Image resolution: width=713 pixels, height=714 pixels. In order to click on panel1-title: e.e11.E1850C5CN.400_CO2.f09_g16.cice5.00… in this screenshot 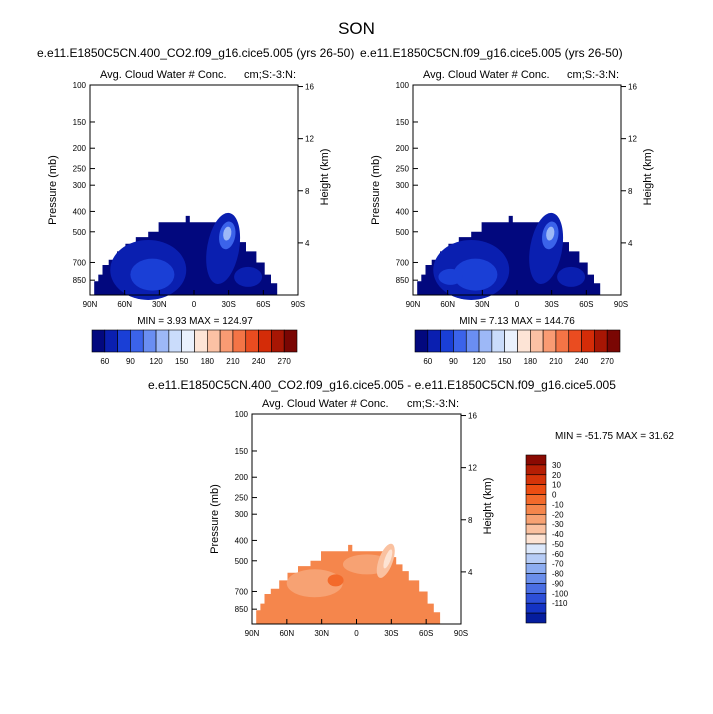, I will do `click(196, 53)`.